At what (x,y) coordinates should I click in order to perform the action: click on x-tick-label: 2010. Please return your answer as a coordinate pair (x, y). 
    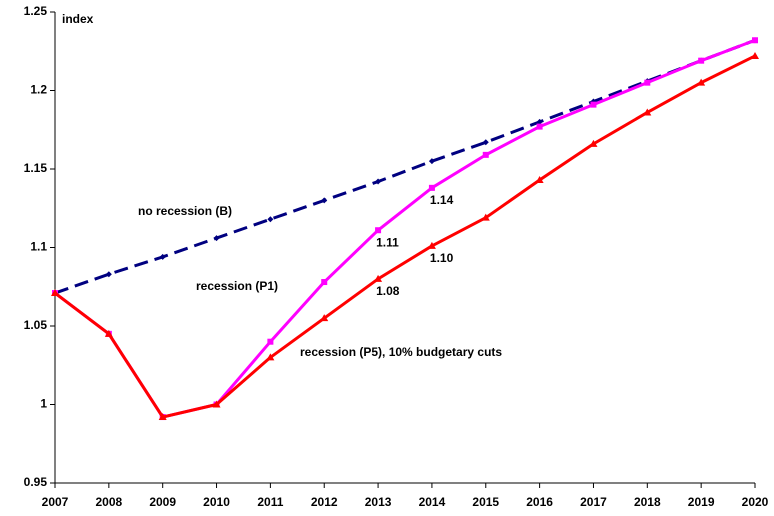
    Looking at the image, I should click on (216, 502).